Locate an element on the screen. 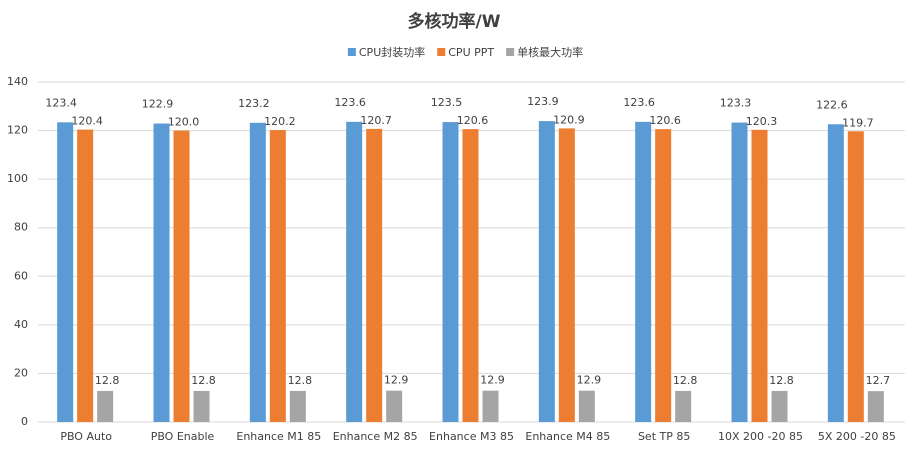 The width and height of the screenshot is (909, 455). x-tick-label: Enhance M1 85 is located at coordinates (278, 436).